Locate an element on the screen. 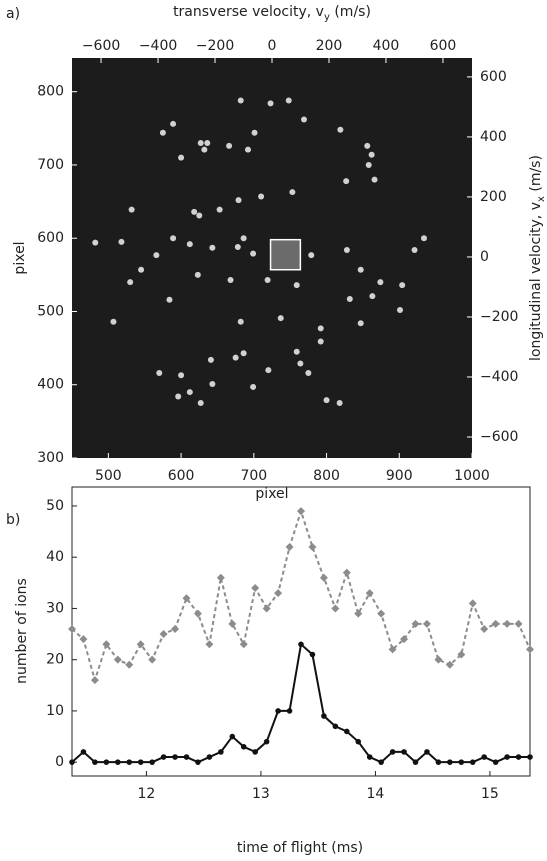 The image size is (547, 861). y2-tick-label: 0 is located at coordinates (484, 257).